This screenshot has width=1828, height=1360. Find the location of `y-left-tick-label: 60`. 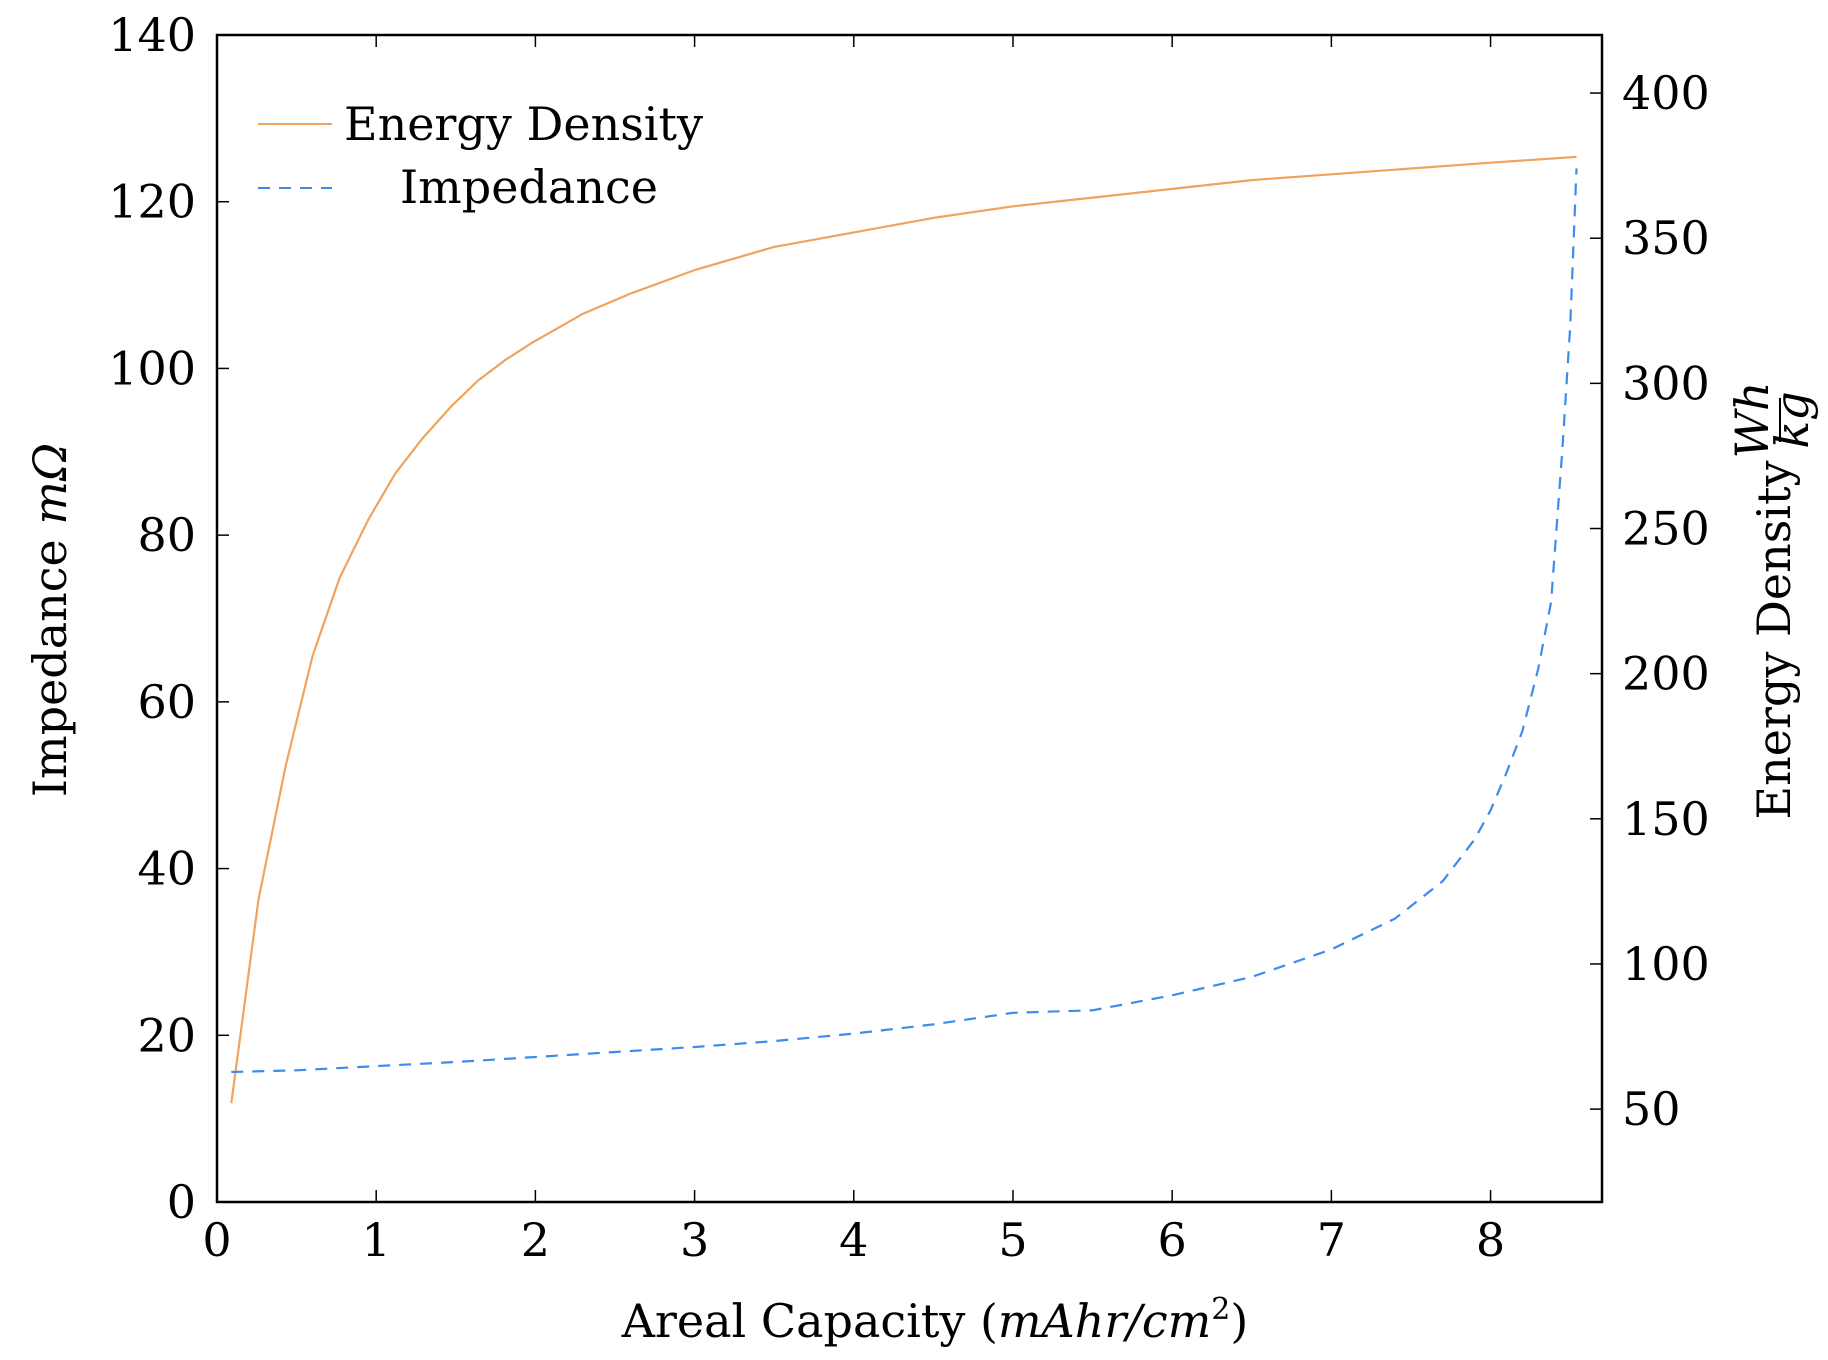

y-left-tick-label: 60 is located at coordinates (166, 702).